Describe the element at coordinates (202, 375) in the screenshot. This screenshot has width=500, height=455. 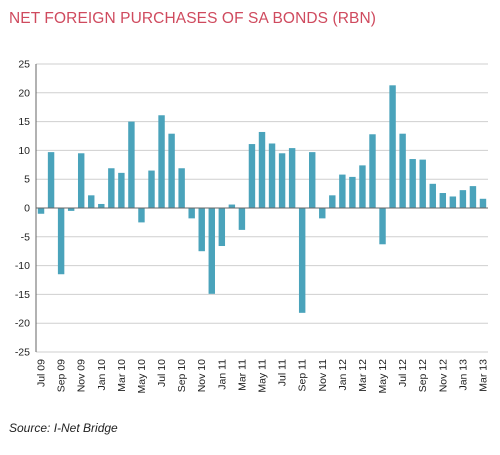
I see `x-tick-label: Nov 10` at that location.